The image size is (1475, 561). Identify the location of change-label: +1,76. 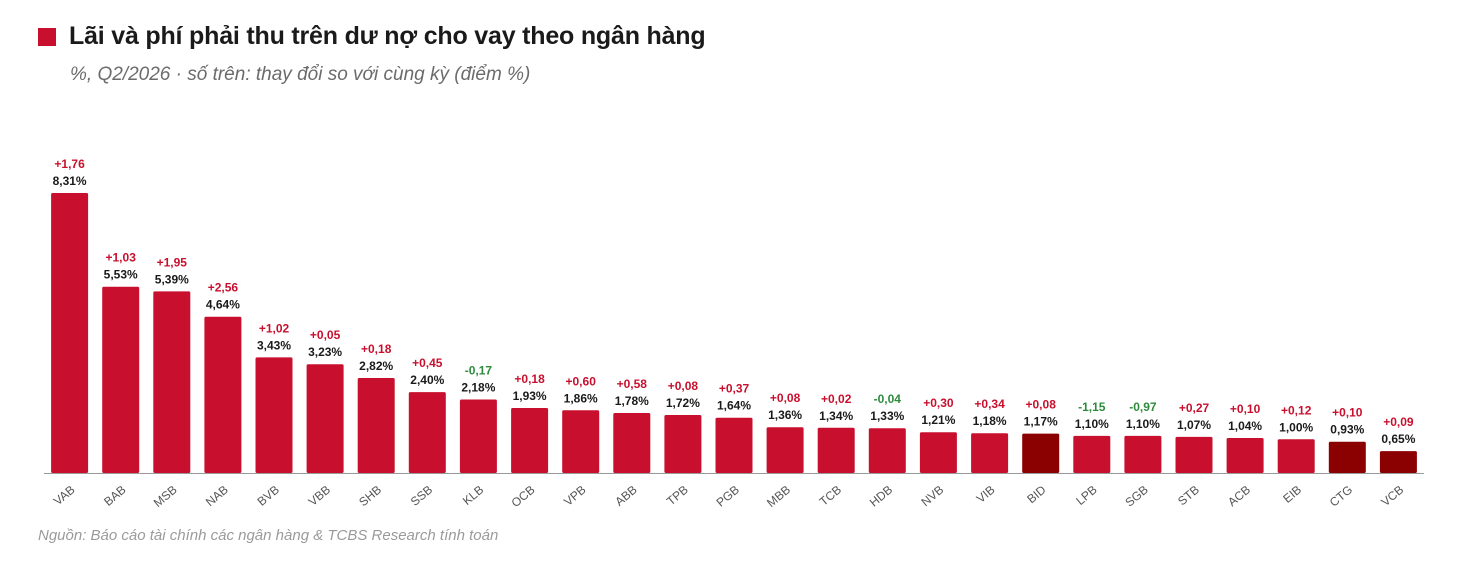
(69, 164).